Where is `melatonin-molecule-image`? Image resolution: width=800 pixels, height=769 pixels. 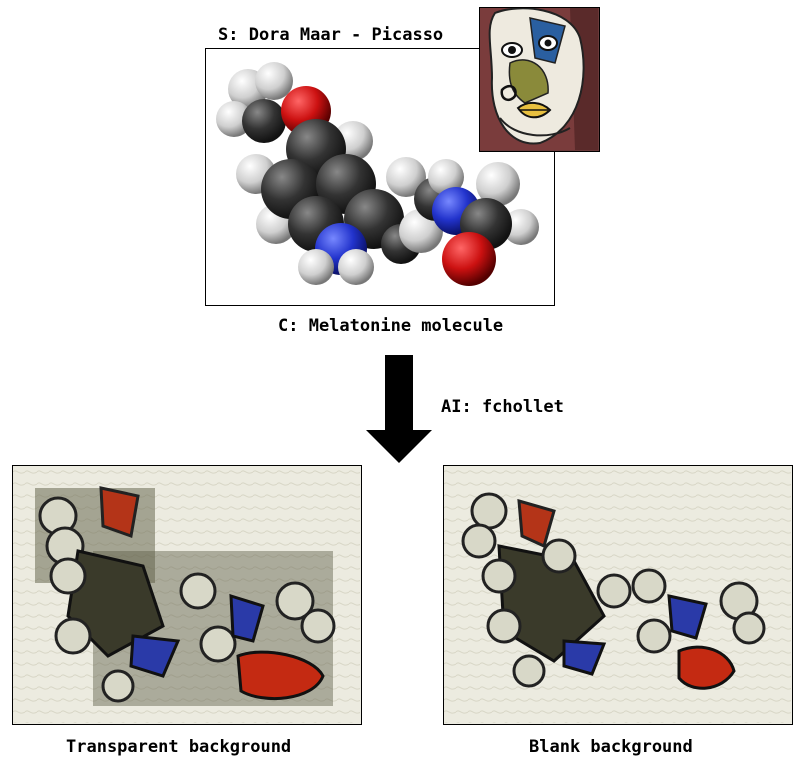 melatonin-molecule-image is located at coordinates (377, 174).